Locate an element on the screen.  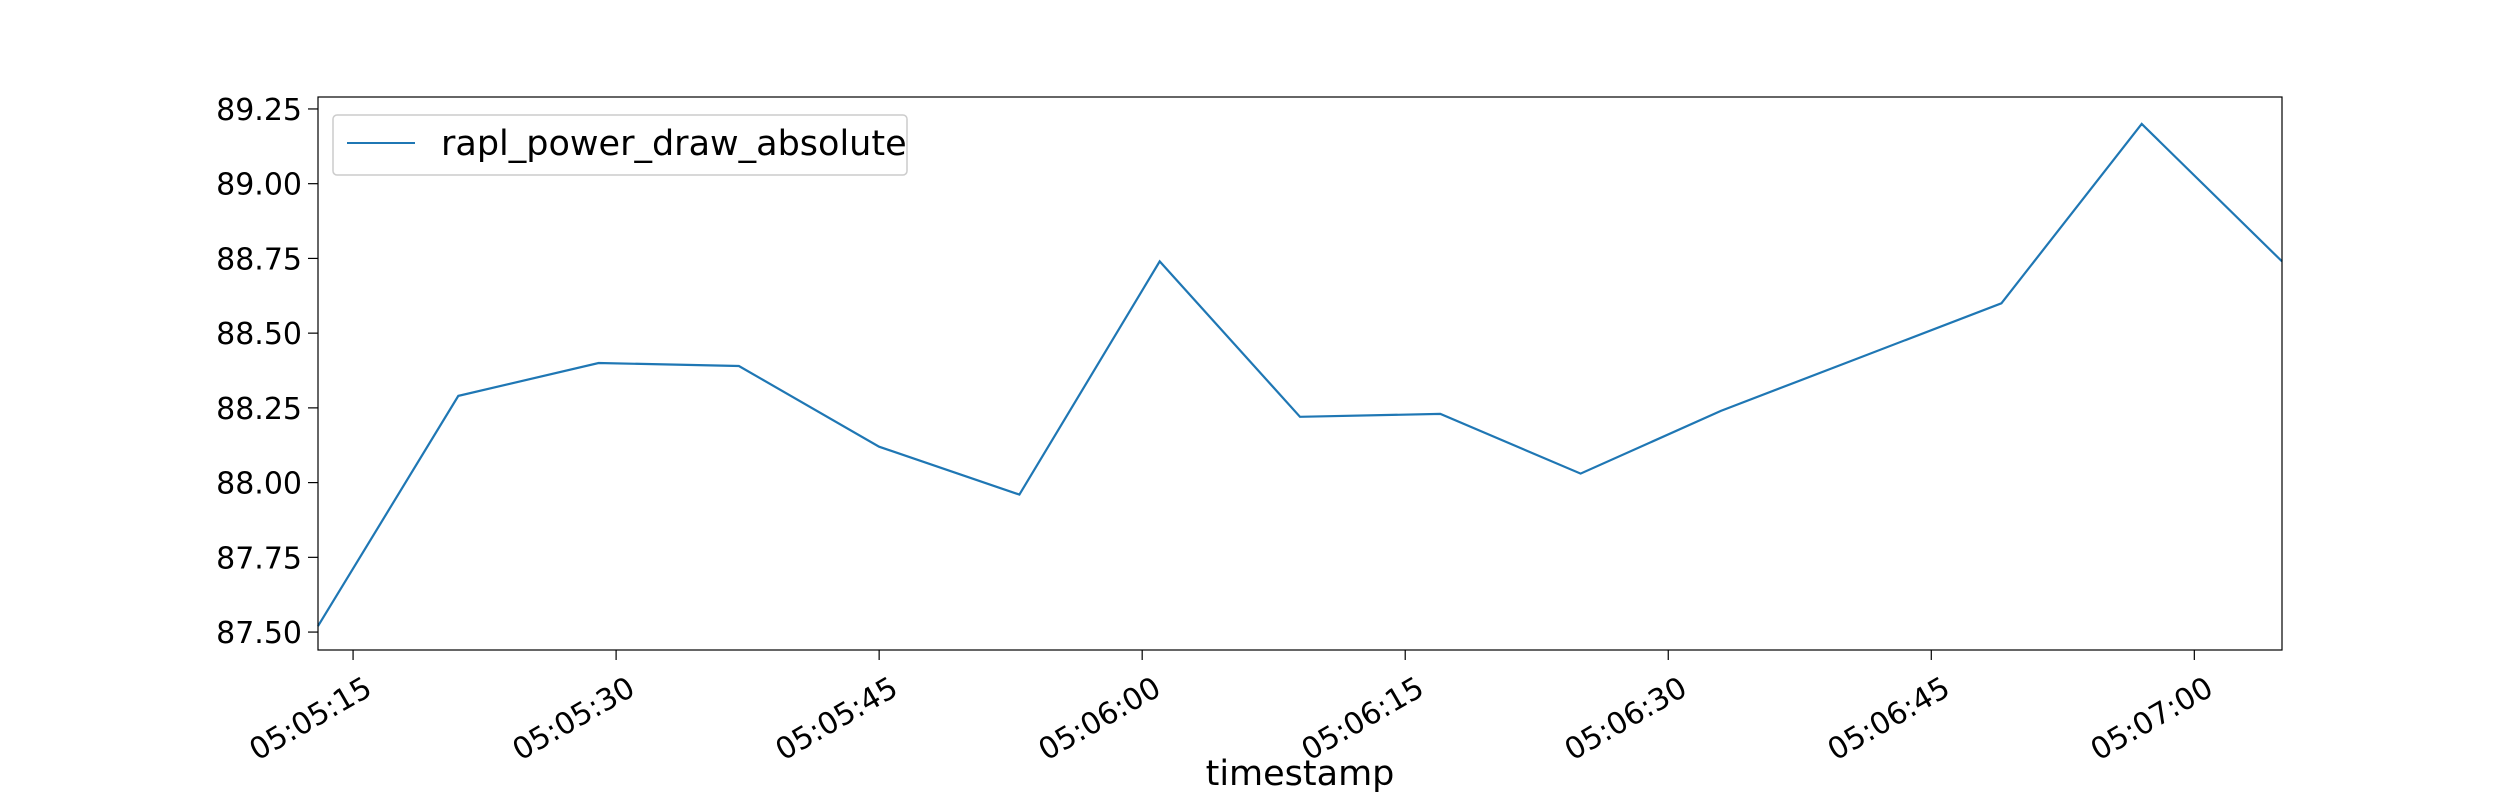
legend-label: rapl_power_draw_absolute is located at coordinates (674, 144).